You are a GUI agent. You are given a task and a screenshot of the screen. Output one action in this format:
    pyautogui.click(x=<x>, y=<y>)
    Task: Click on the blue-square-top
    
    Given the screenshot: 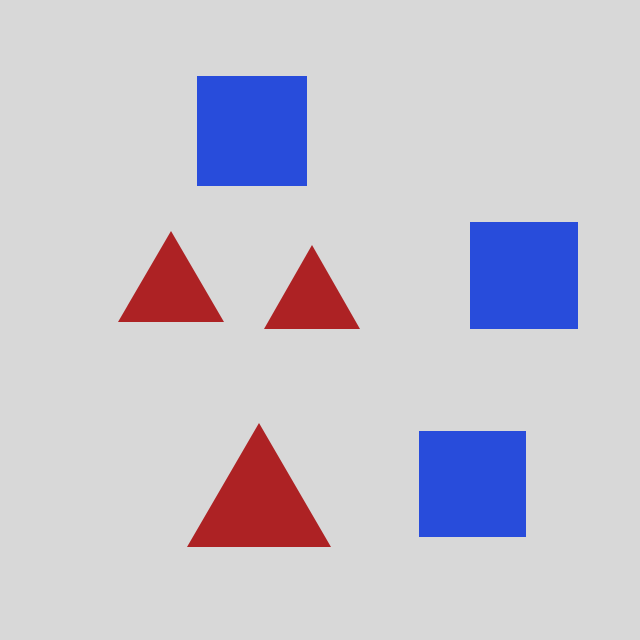 What is the action you would take?
    pyautogui.click(x=252, y=131)
    